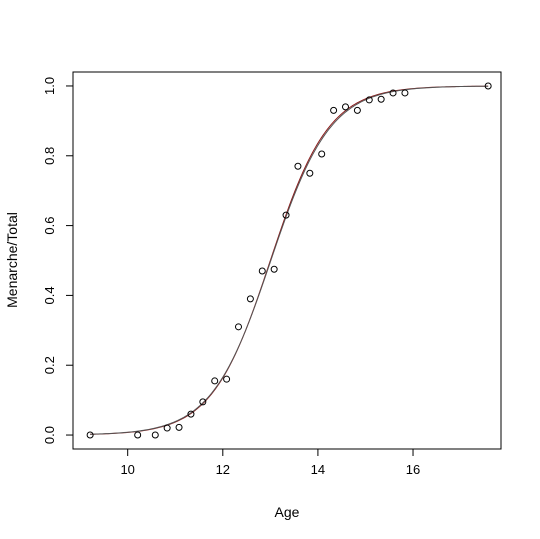 The width and height of the screenshot is (540, 539). I want to click on y-tick-label: 0.0, so click(49, 435).